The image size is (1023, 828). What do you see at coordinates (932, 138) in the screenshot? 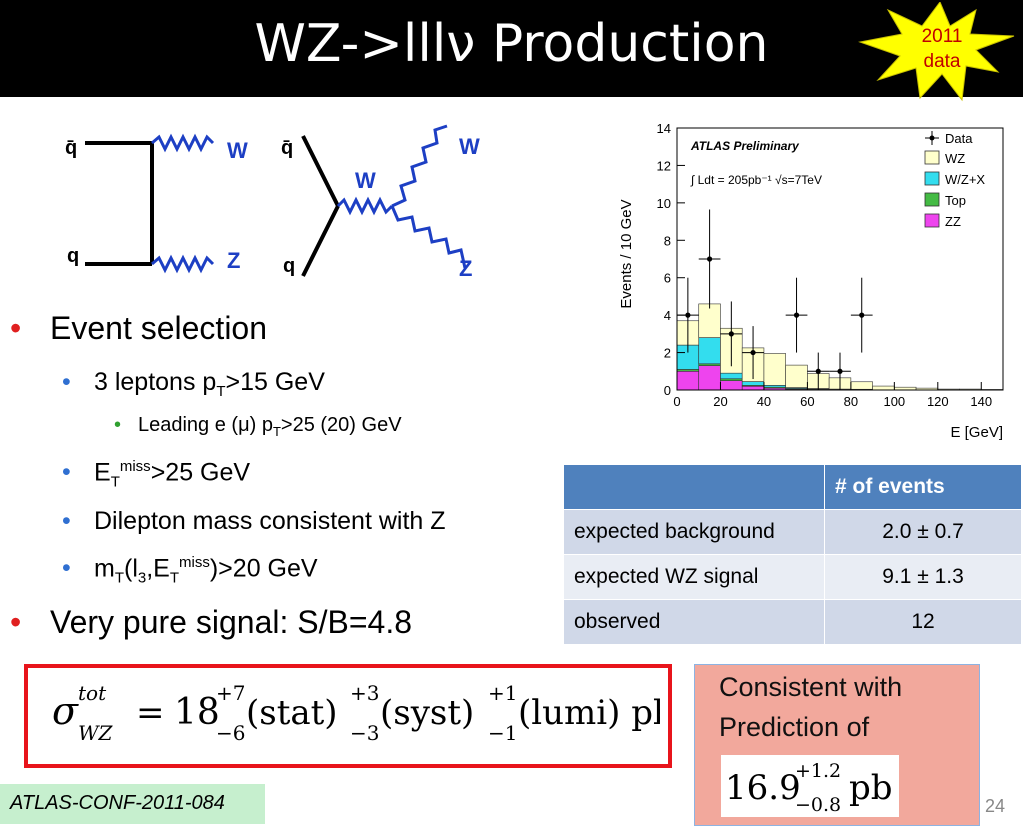
I see `legend-data-marker` at bounding box center [932, 138].